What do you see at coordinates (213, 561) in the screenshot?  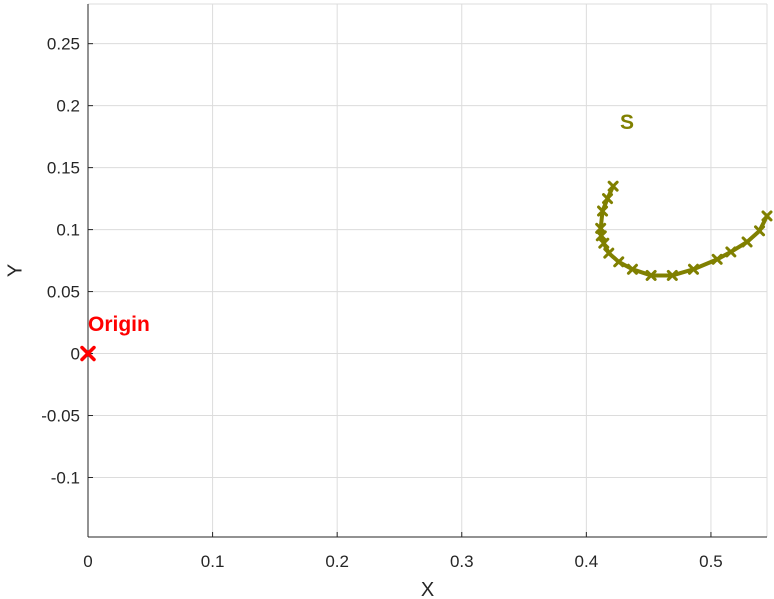 I see `x-tick-label: 0.1` at bounding box center [213, 561].